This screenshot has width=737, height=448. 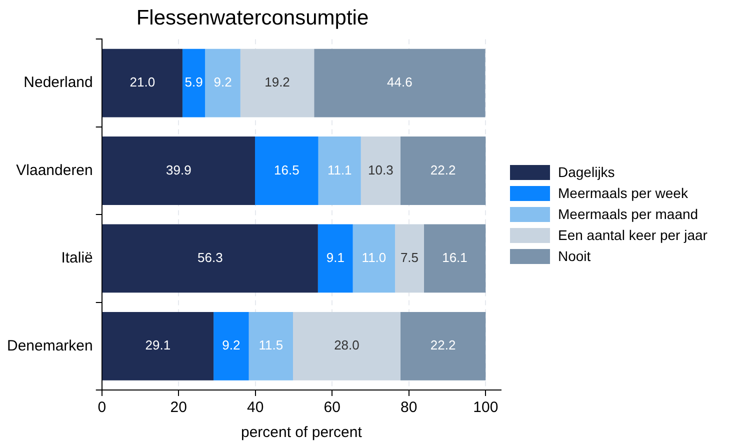 I want to click on chart-title: Flessenwaterconsumptie, so click(x=252, y=18).